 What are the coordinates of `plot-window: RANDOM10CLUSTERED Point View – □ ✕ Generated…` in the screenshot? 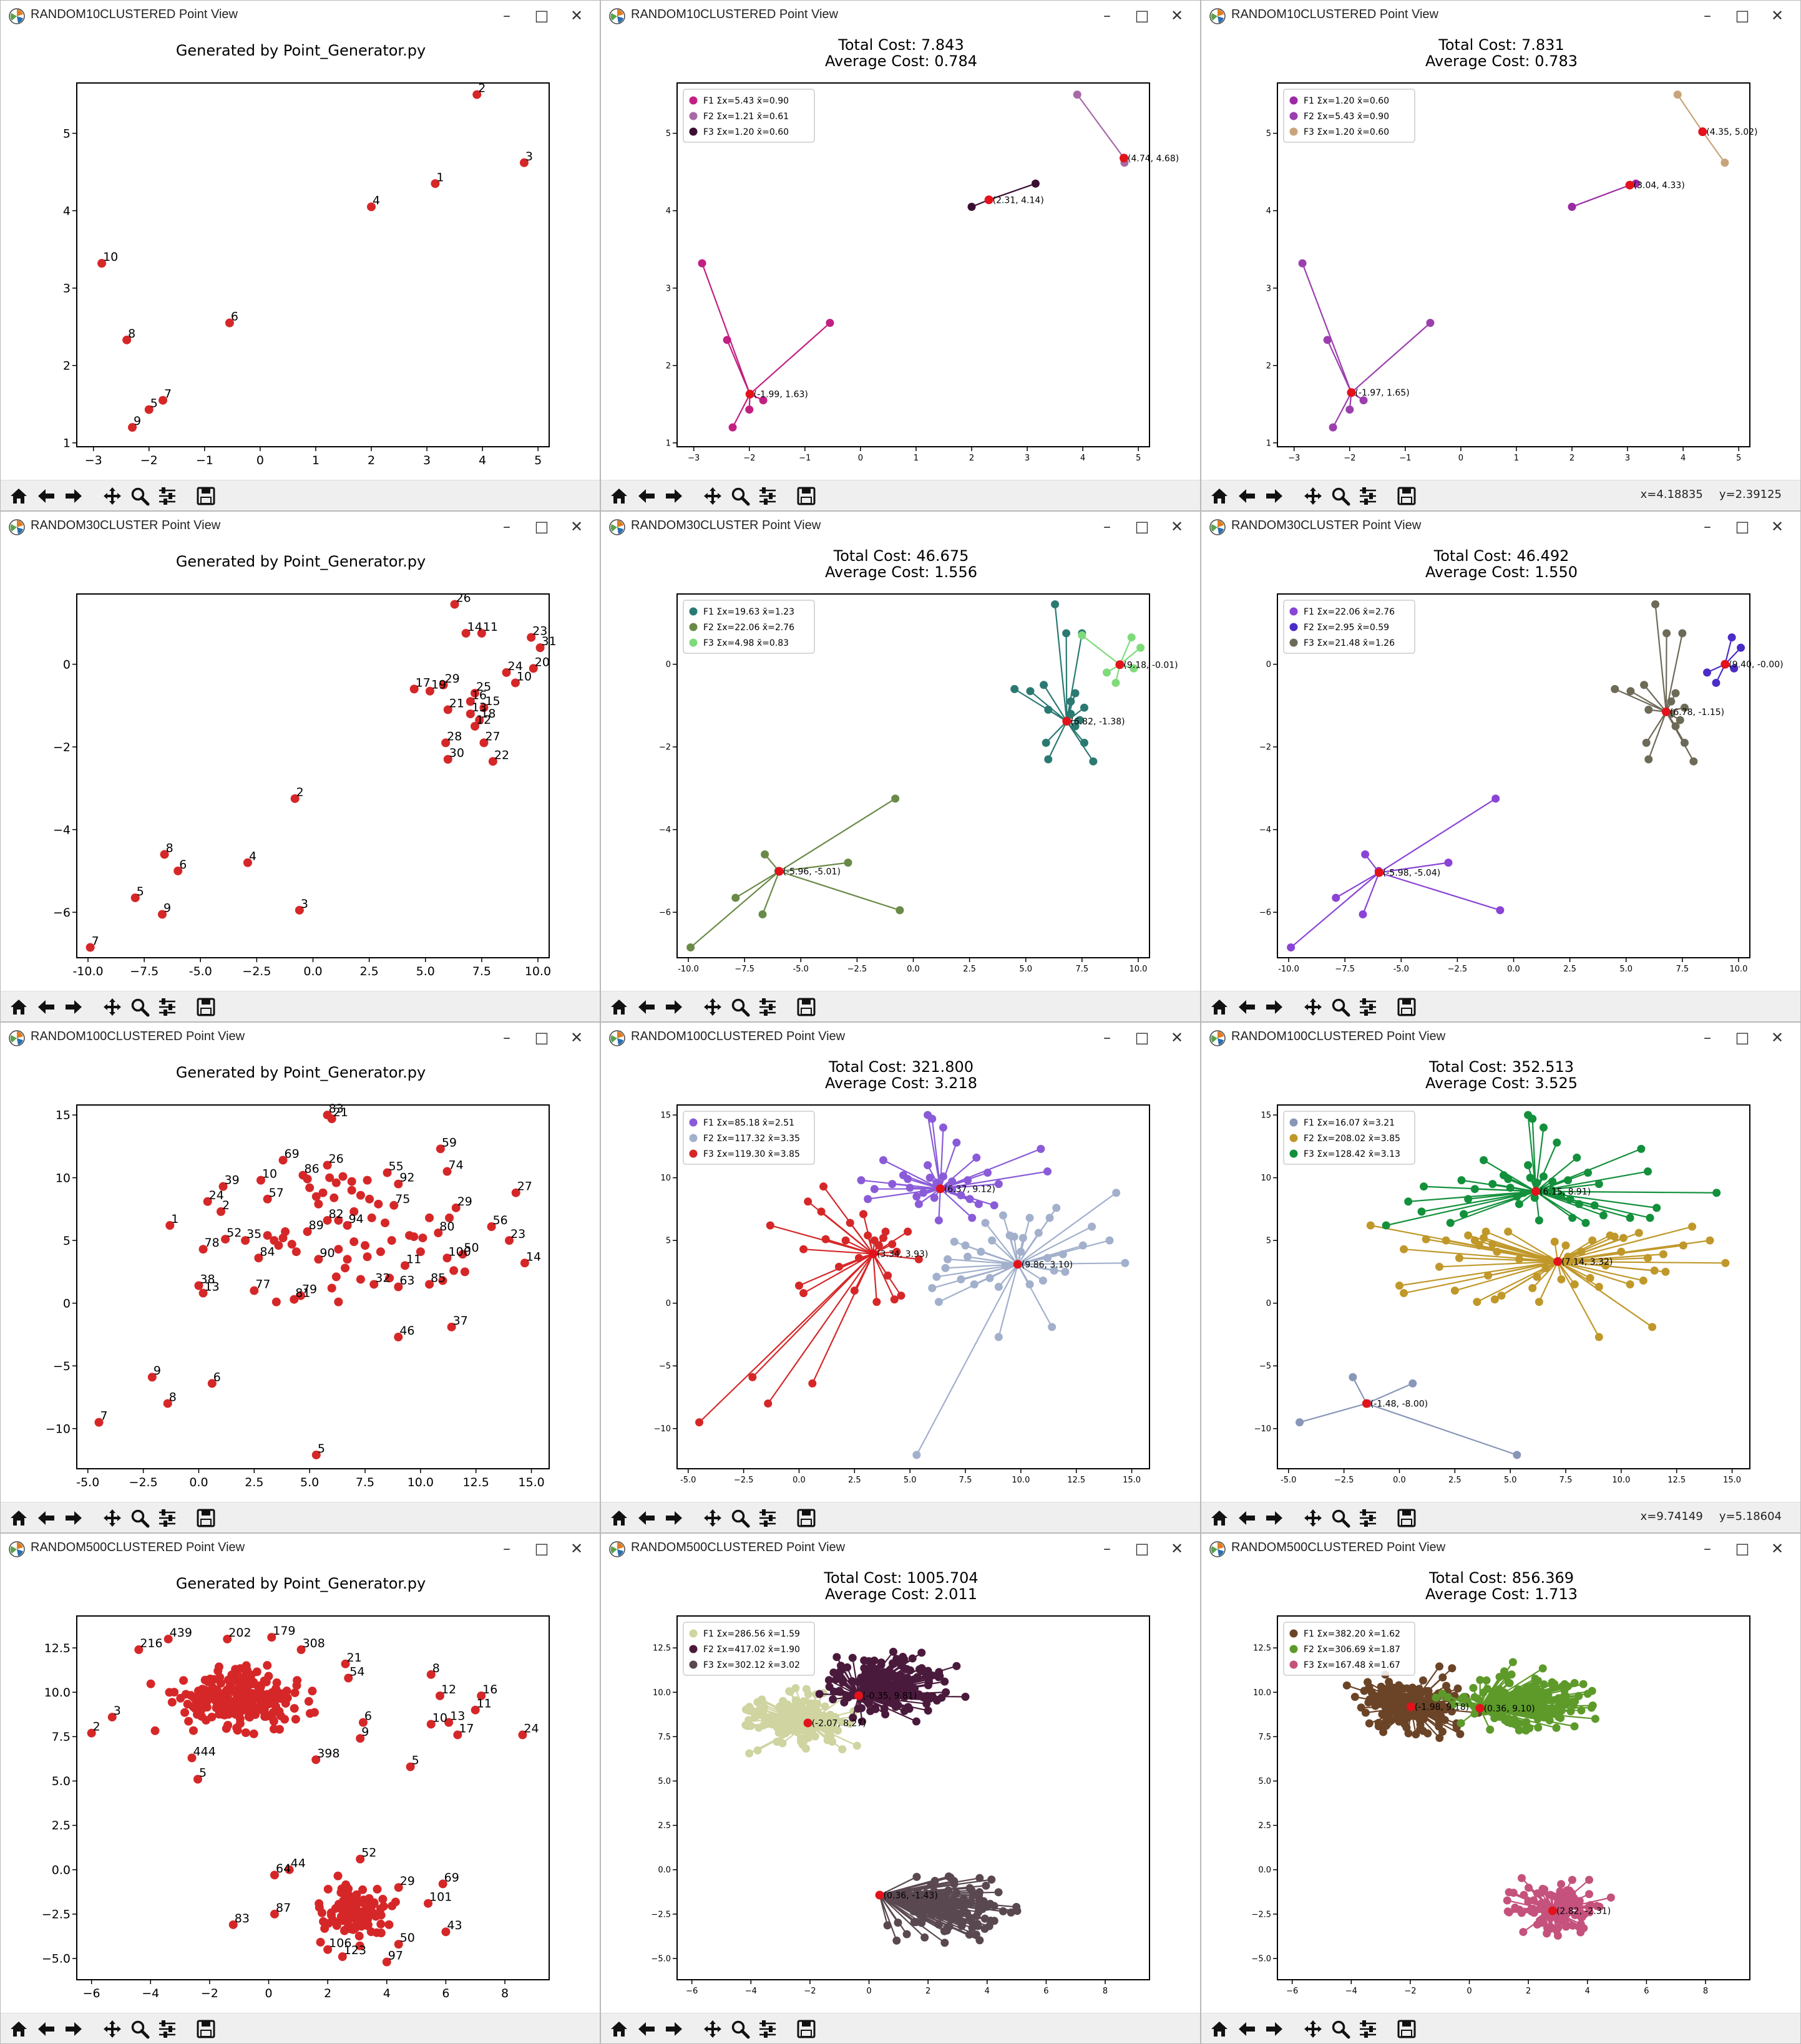 It's located at (300, 255).